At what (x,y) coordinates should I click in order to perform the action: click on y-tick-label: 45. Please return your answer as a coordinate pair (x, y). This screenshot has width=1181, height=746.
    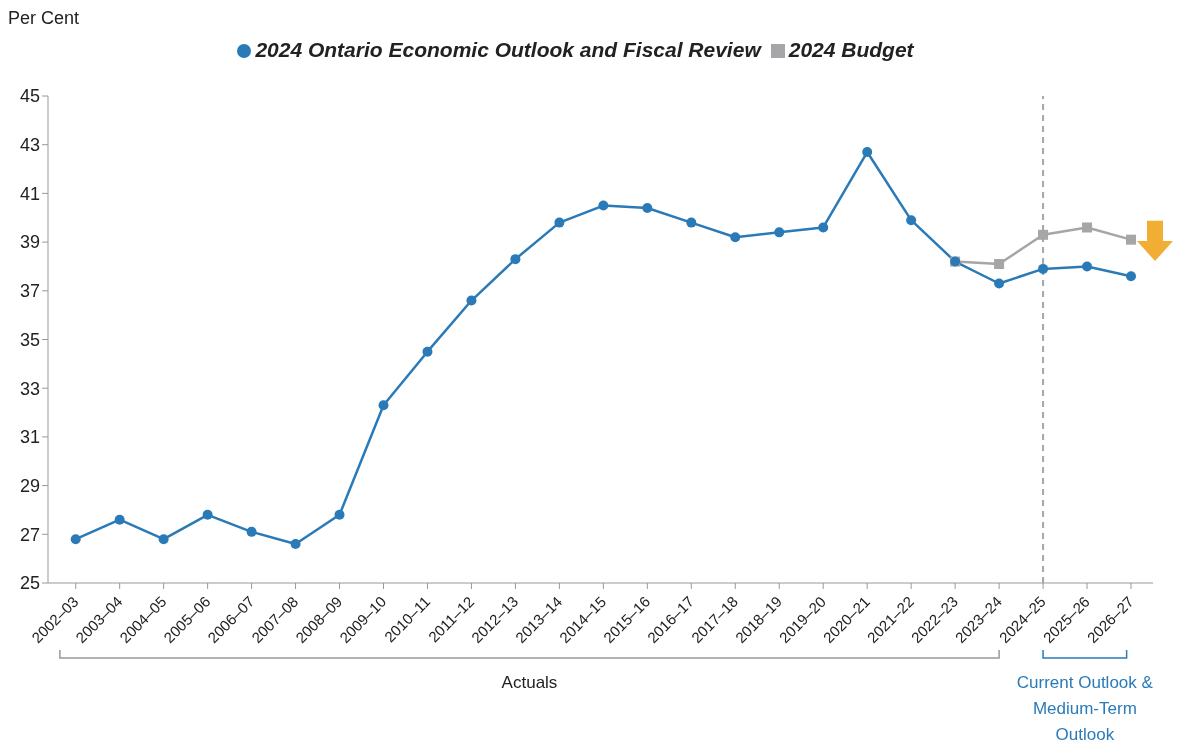
    Looking at the image, I should click on (29, 96).